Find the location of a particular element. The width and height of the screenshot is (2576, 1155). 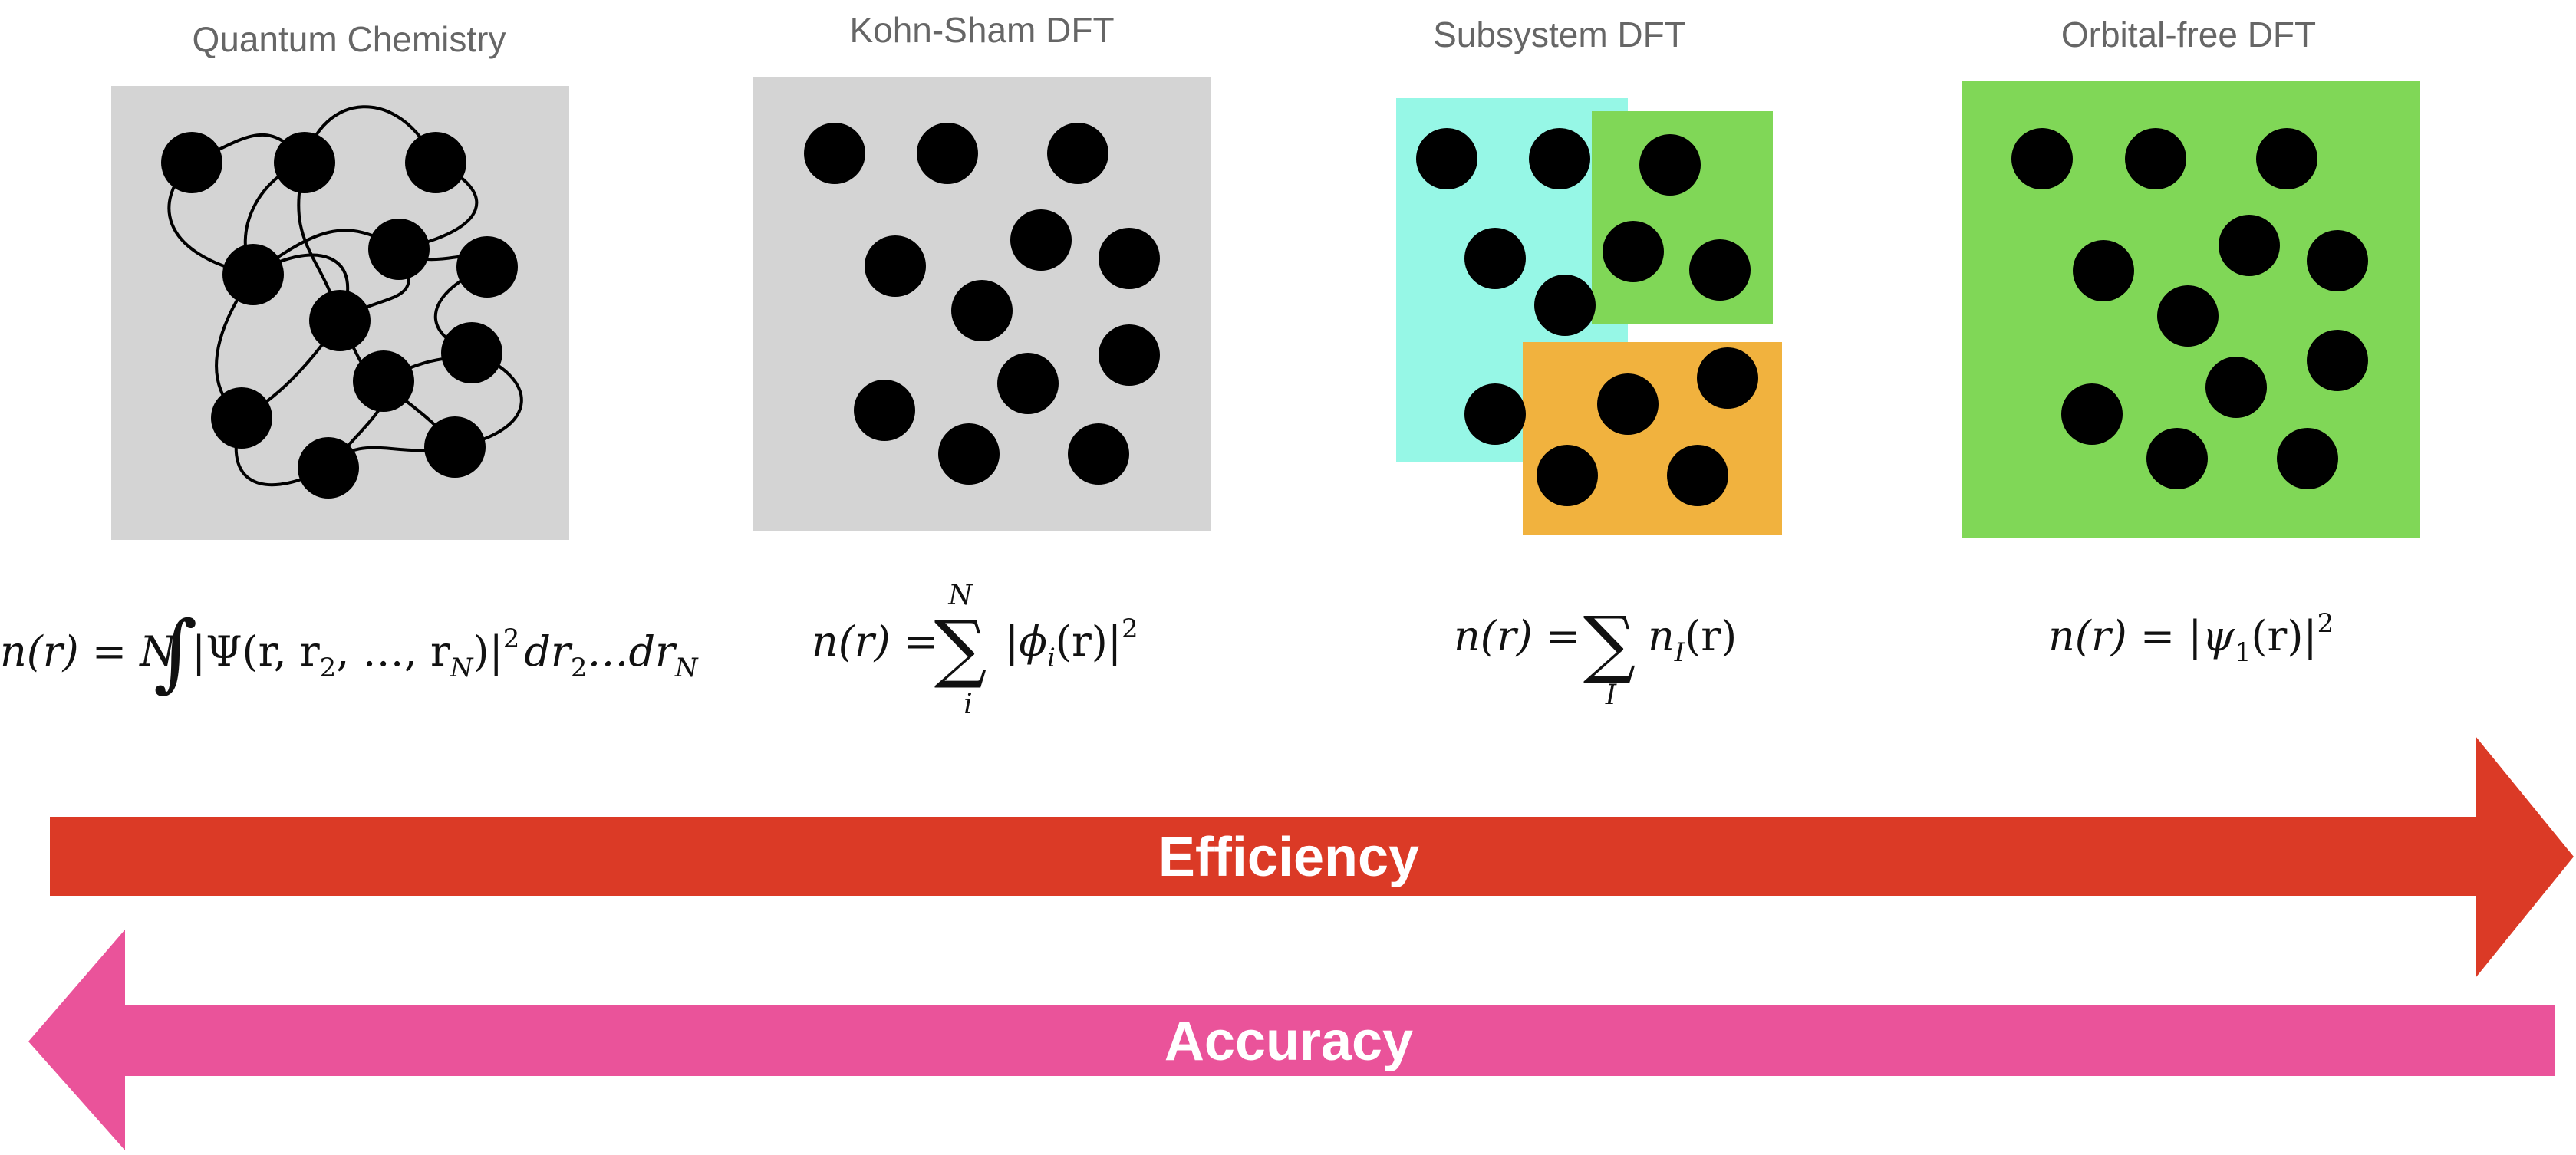

panel-title-orbital-free-dft: Orbital-free DFT is located at coordinates (2188, 34).